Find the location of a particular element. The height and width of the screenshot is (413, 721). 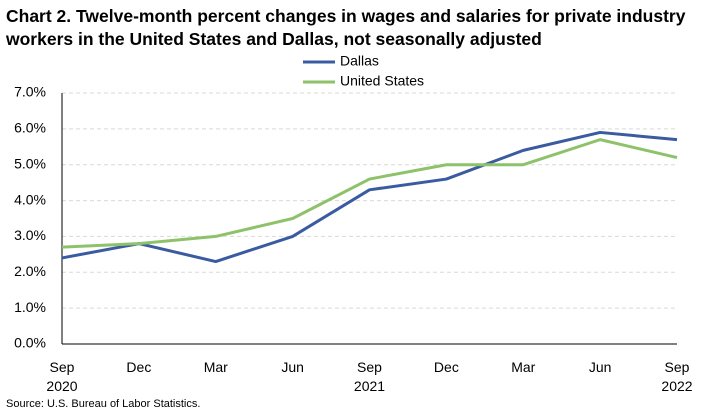

x-tick-label: Sep 2022 is located at coordinates (677, 376).